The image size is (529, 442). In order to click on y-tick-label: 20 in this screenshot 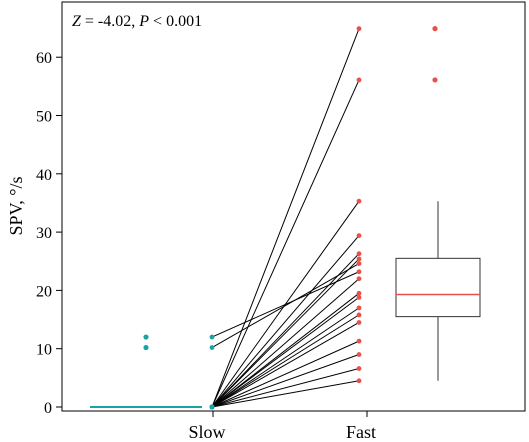, I will do `click(44, 291)`.